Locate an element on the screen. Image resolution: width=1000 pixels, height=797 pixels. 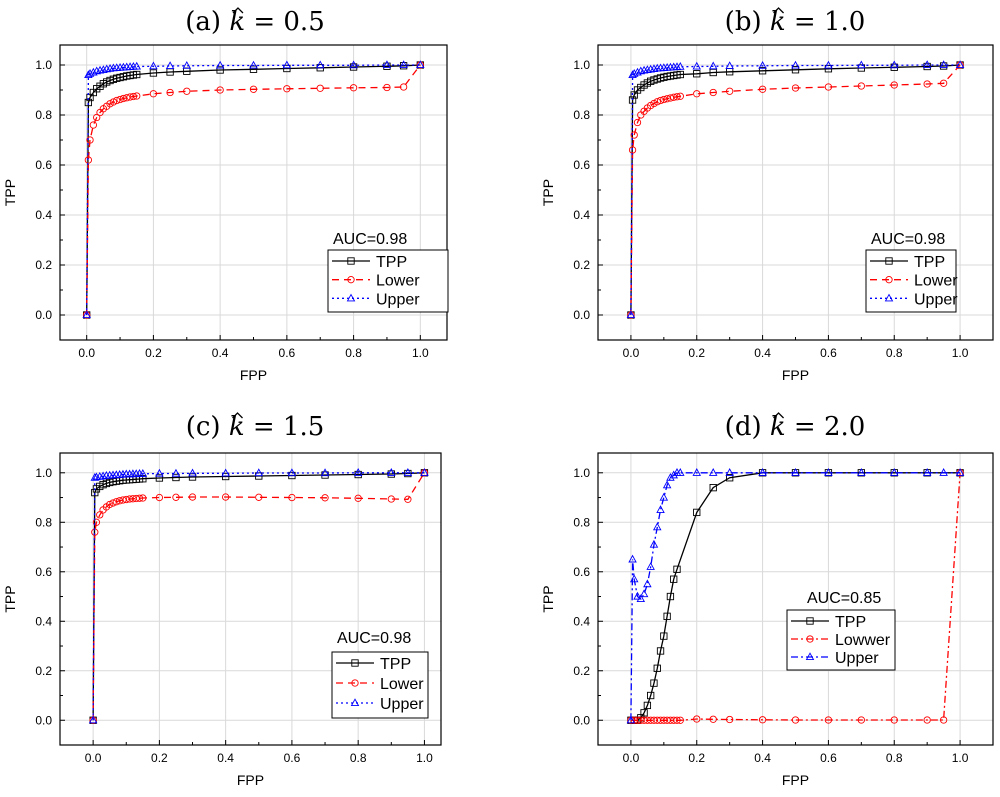
legend-label: TPP is located at coordinates (850, 622).